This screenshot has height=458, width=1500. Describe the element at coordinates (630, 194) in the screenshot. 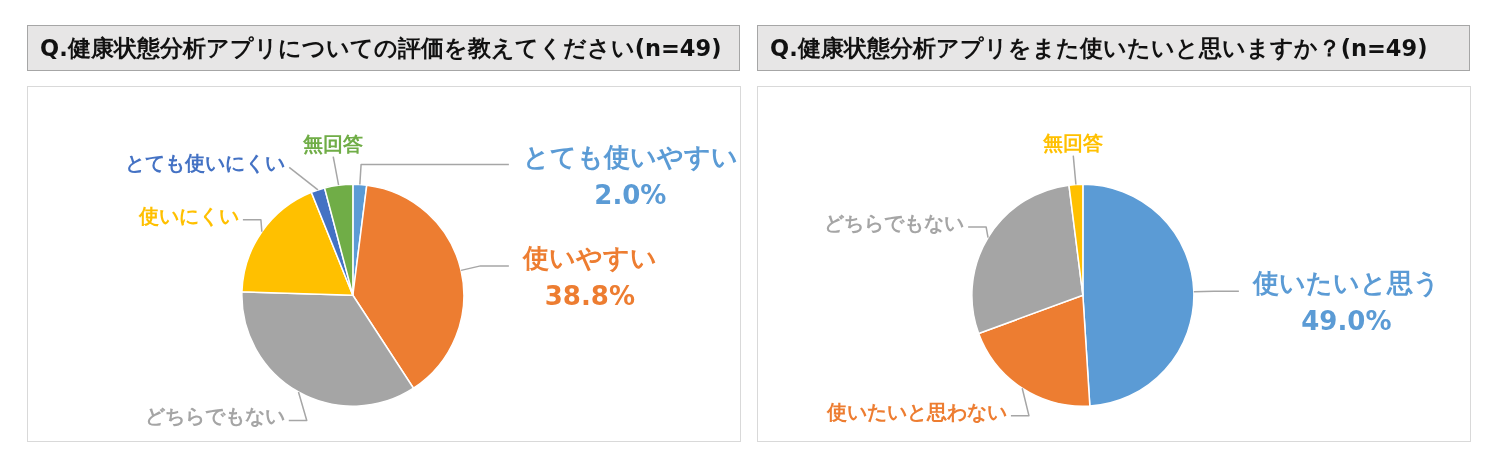

I see `data-label: 2.0%` at that location.